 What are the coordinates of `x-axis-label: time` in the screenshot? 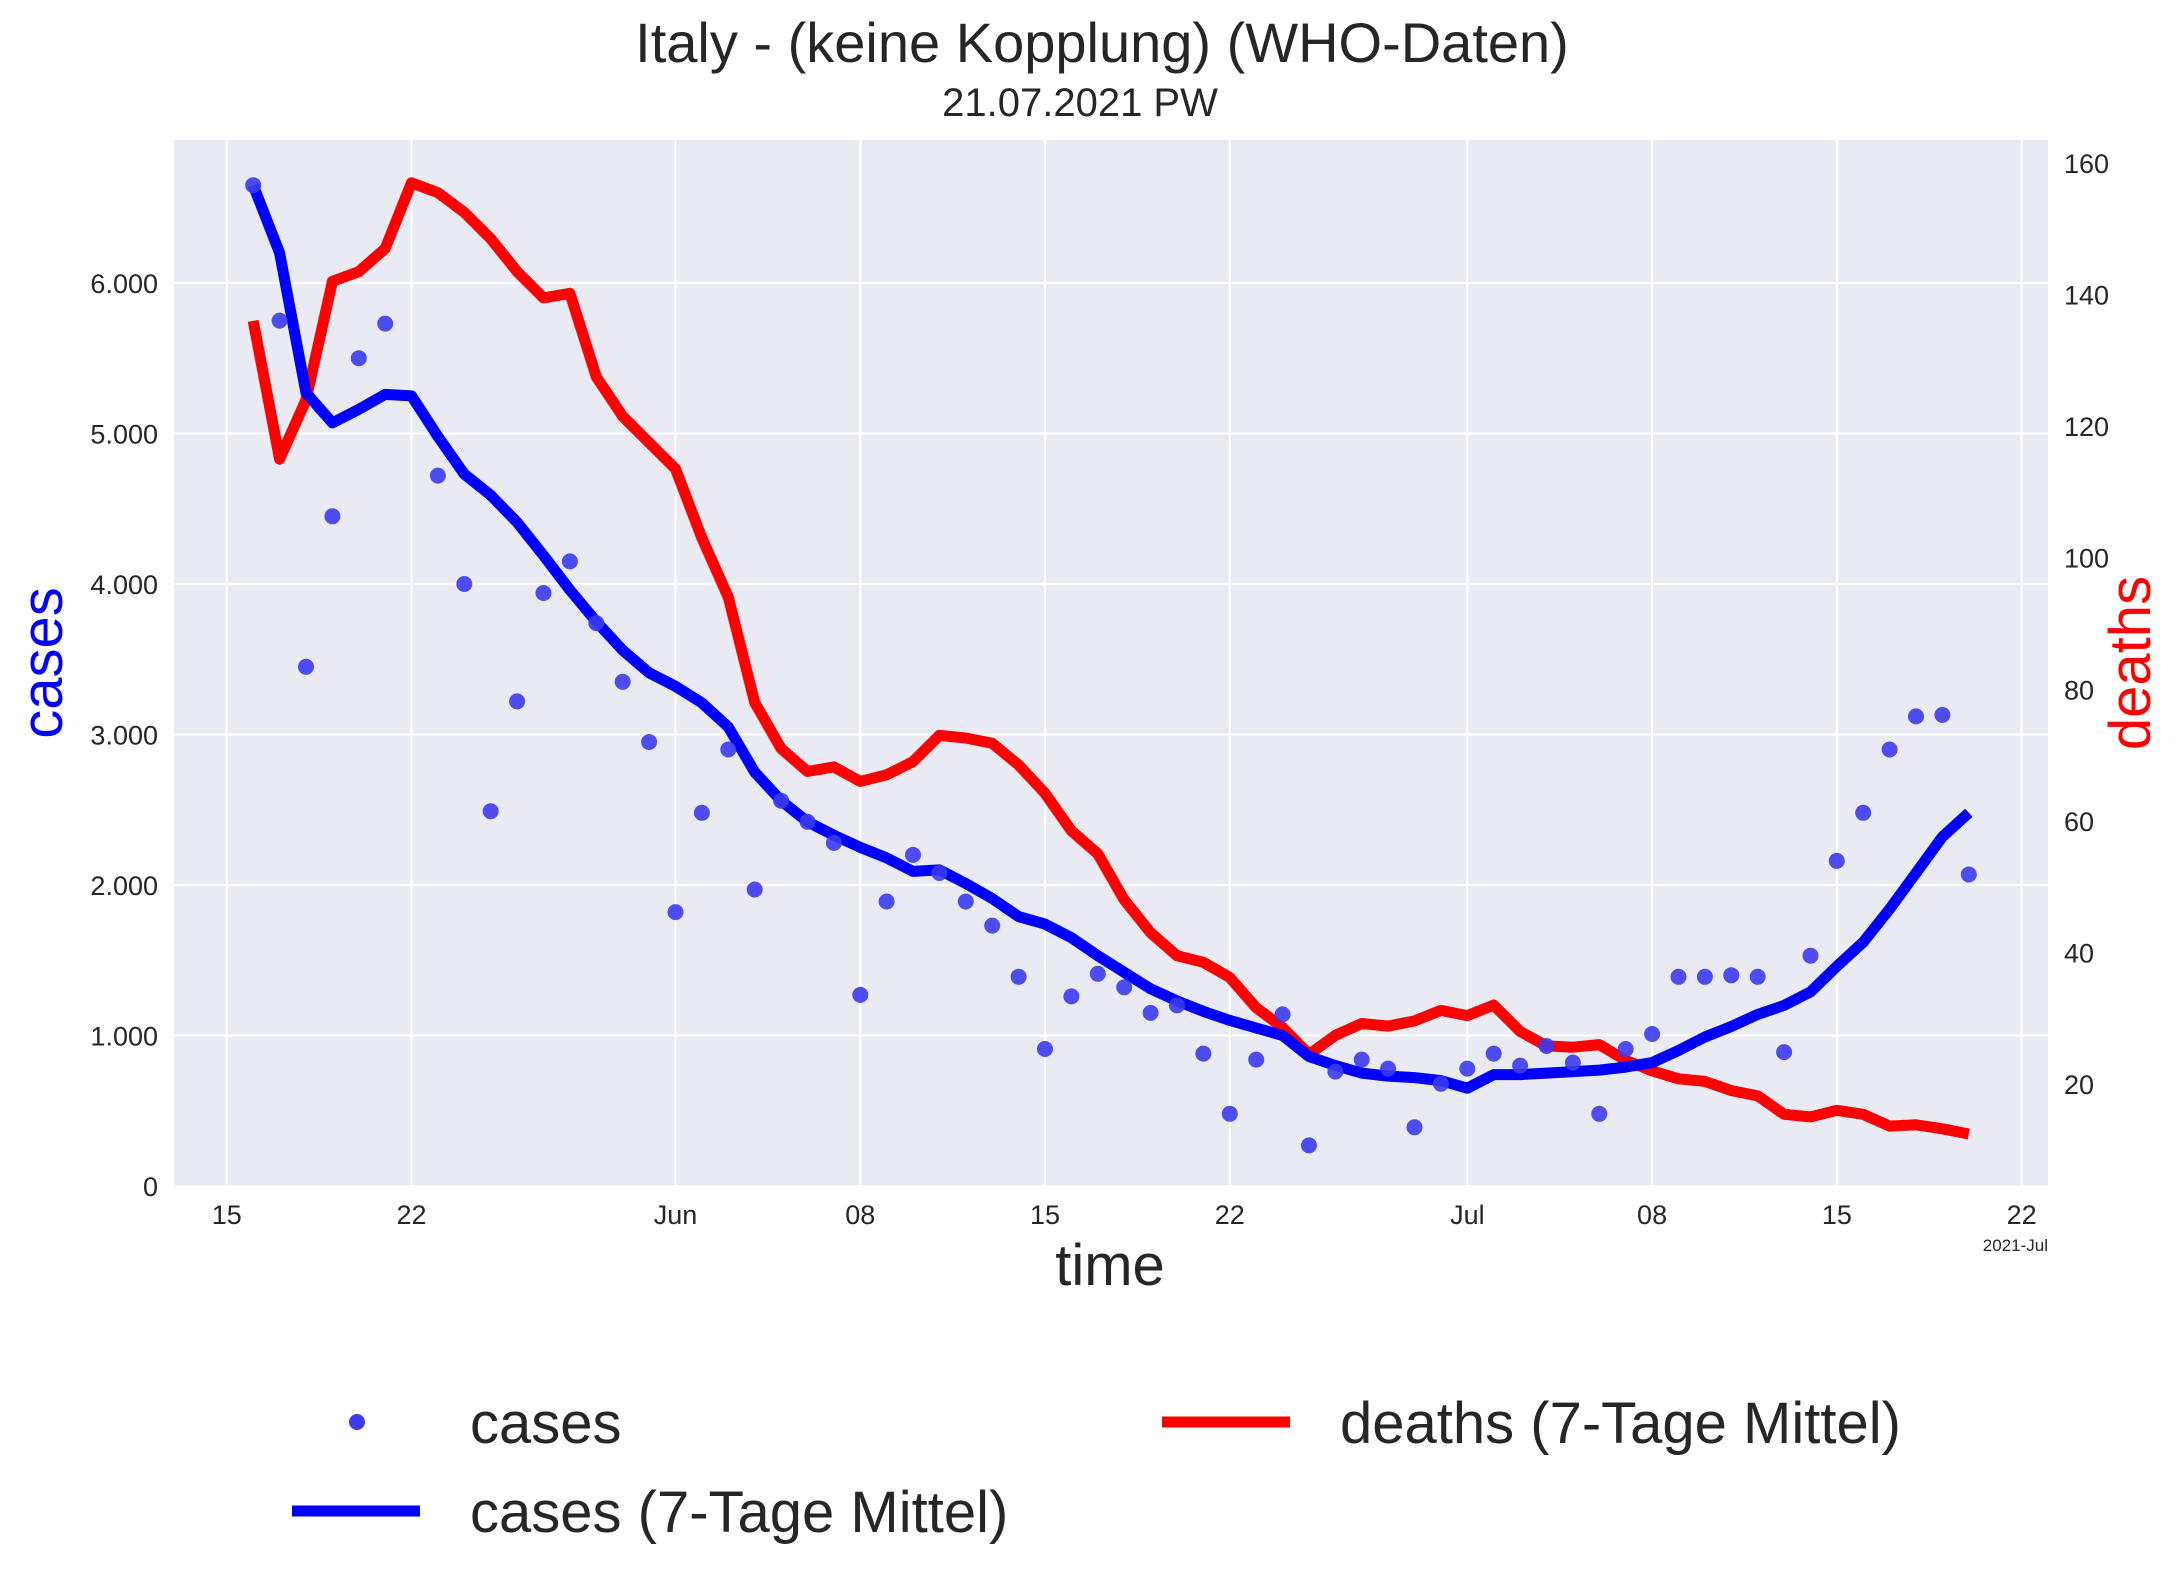 It's located at (1110, 1265).